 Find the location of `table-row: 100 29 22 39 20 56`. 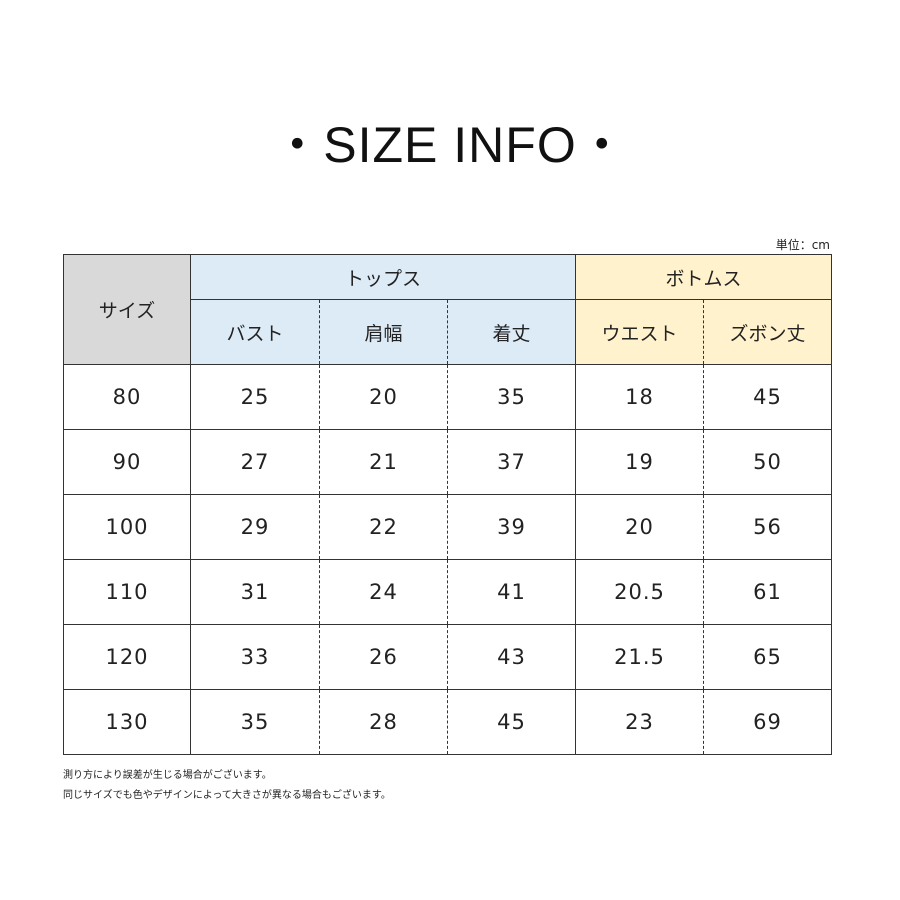

table-row: 100 29 22 39 20 56 is located at coordinates (448, 527).